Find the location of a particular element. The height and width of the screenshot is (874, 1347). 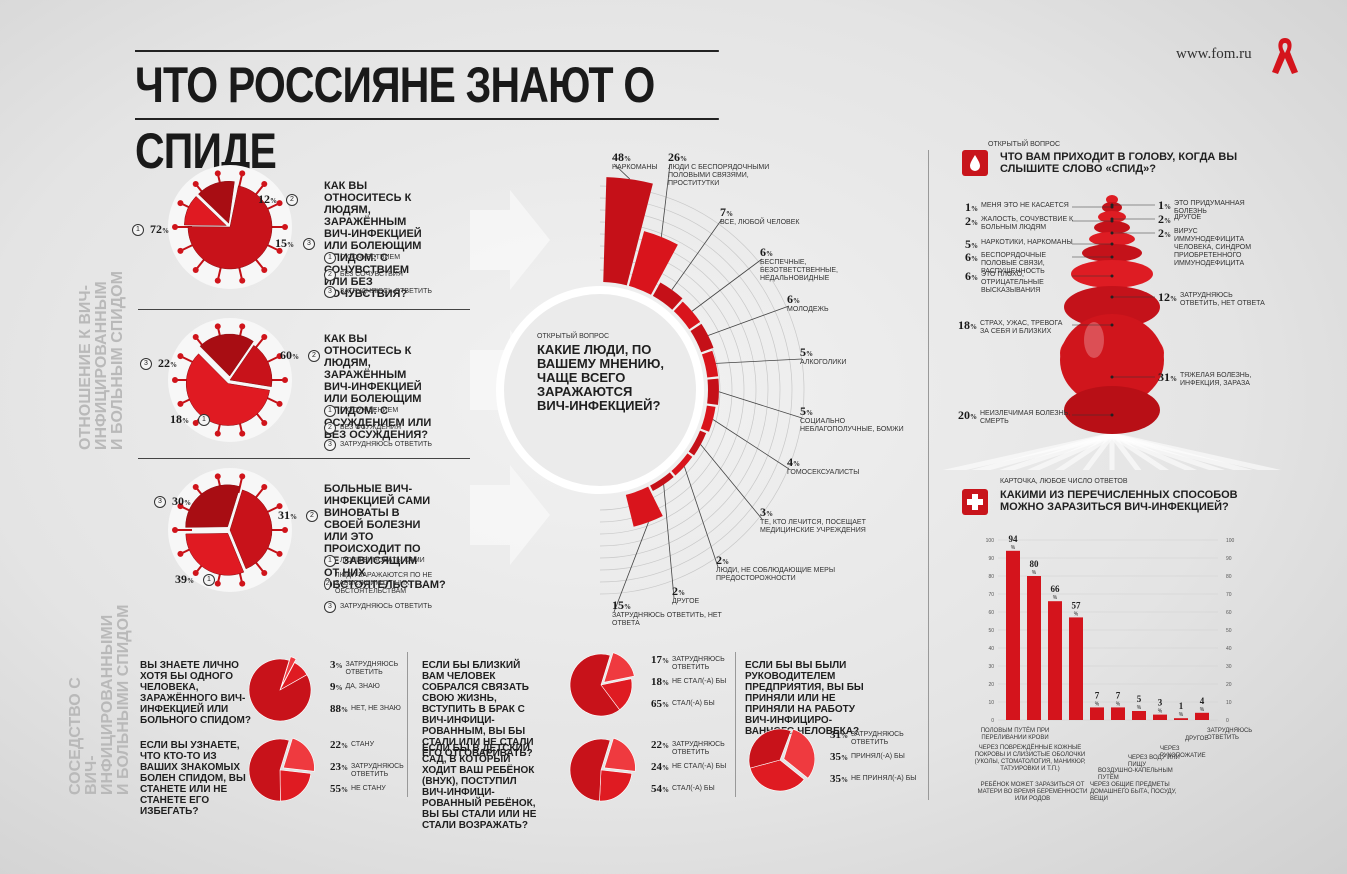

answer-label: ТЯЖЕЛАЯ БОЛЕЗНЬ, ИНФЕКЦИЯ, ЗАРАЗА is located at coordinates (1216, 379).